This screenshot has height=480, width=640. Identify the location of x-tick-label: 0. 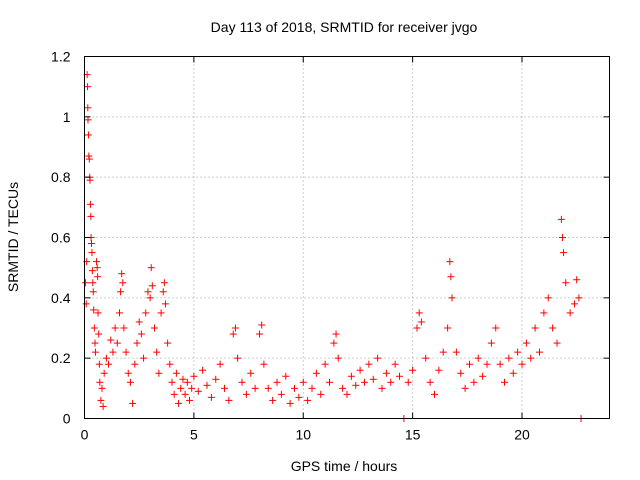
(85, 435).